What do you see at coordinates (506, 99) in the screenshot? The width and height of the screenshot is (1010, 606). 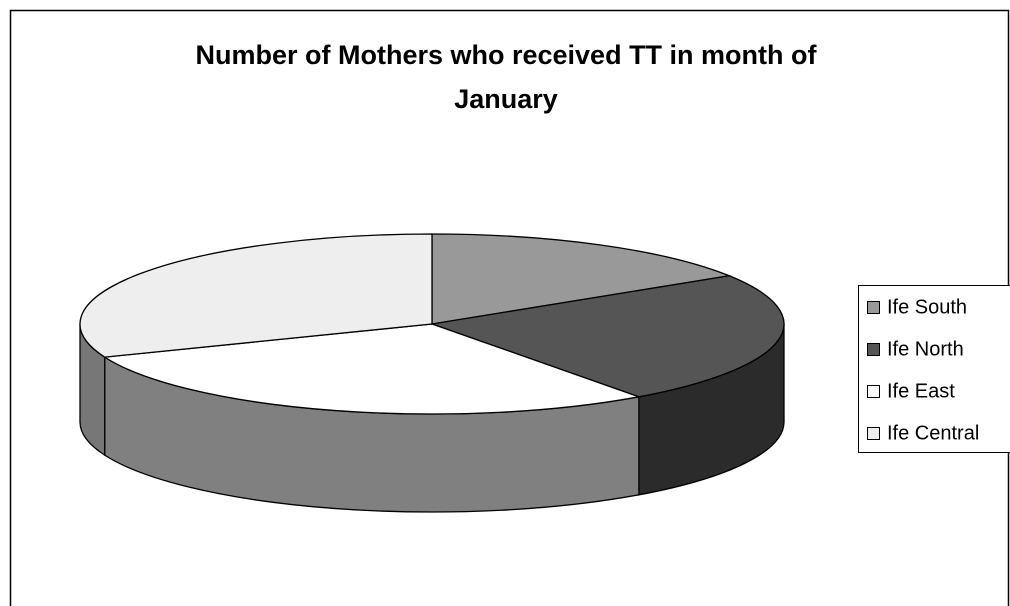 I see `chart-title: January` at bounding box center [506, 99].